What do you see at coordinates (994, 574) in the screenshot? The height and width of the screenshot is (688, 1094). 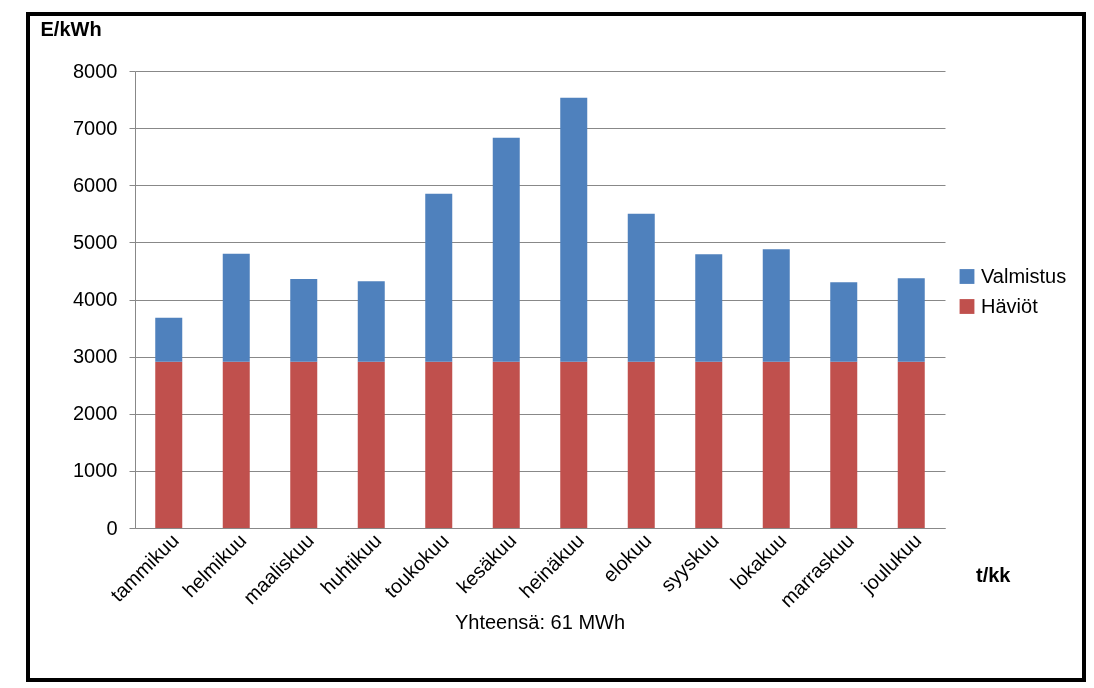 I see `x-axis-title: t/kk` at bounding box center [994, 574].